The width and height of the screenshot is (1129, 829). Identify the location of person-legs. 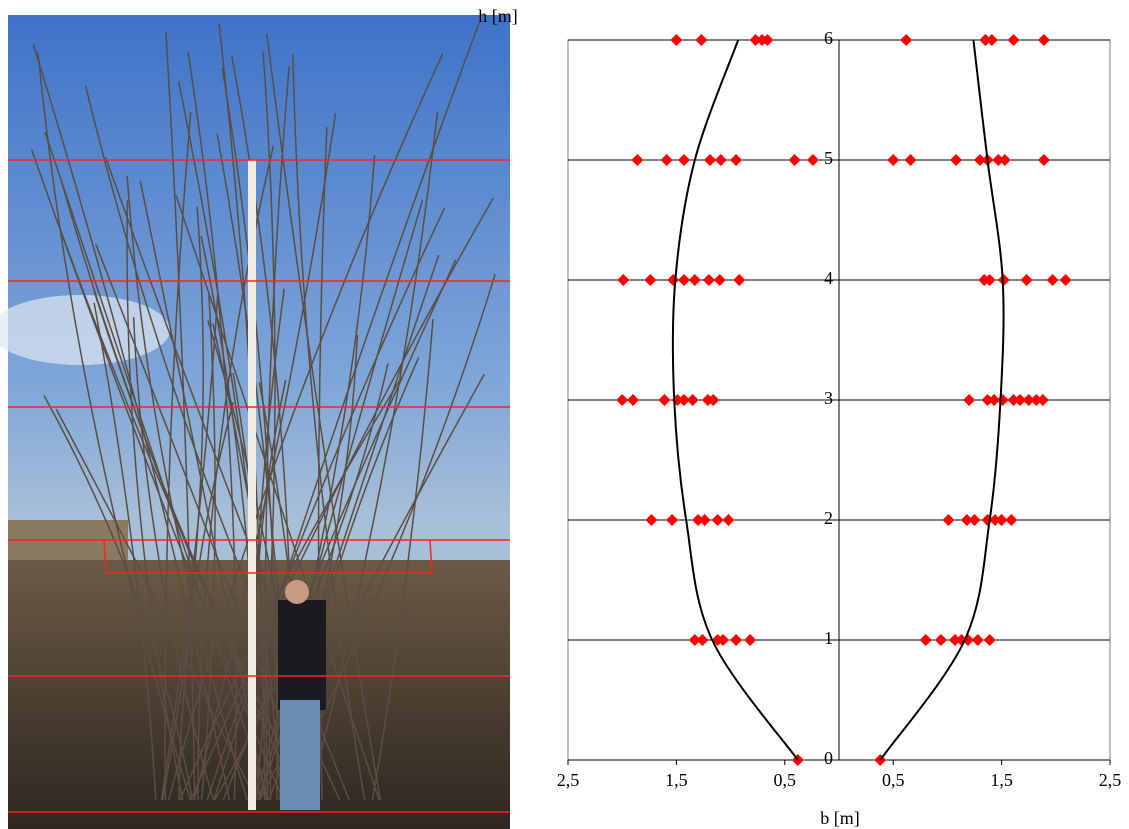
(300, 755).